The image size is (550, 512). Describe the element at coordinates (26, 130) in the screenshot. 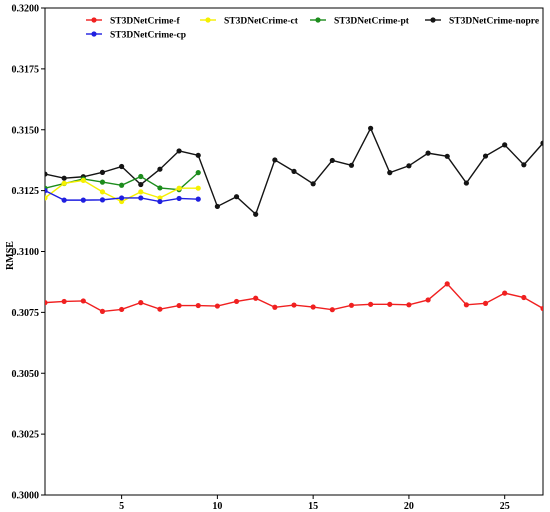

I see `y-tick-label: 0.3150` at that location.